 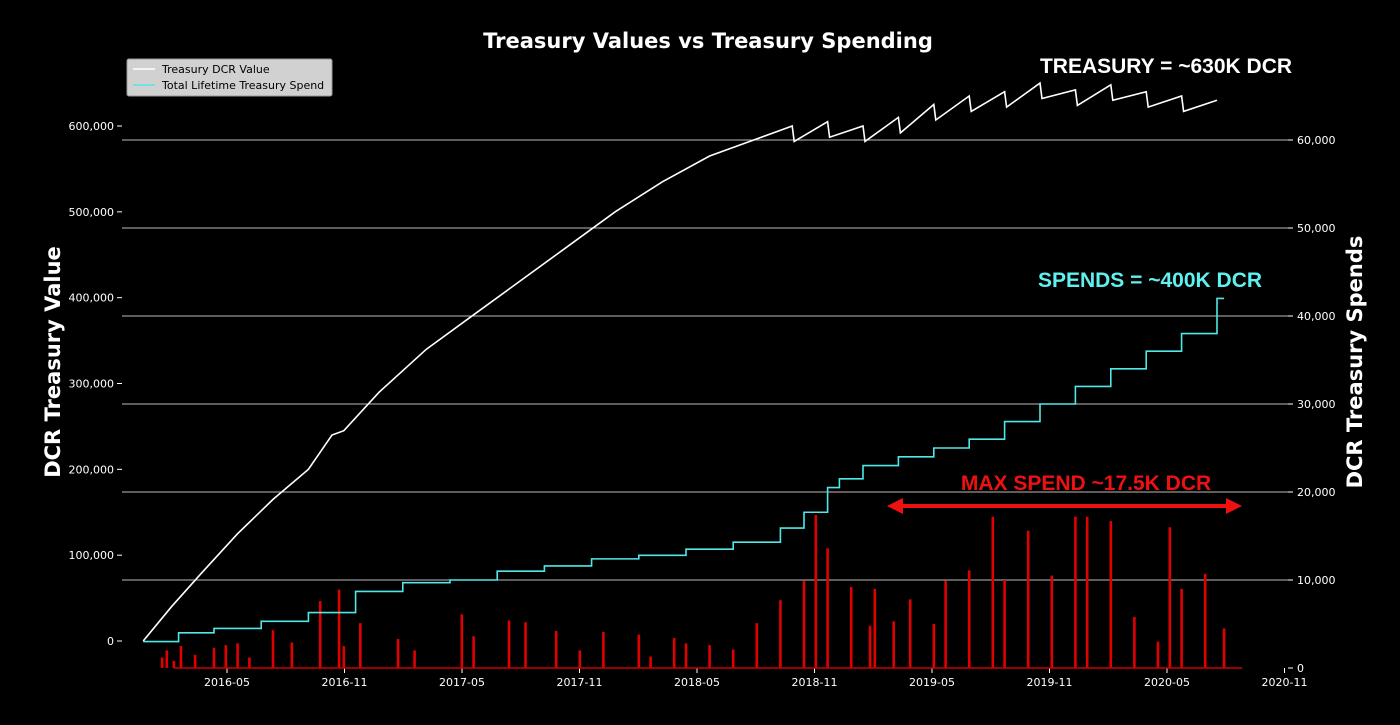 What do you see at coordinates (1166, 66) in the screenshot?
I see `annotation-treasury: TREASURY = ~630K DCR` at bounding box center [1166, 66].